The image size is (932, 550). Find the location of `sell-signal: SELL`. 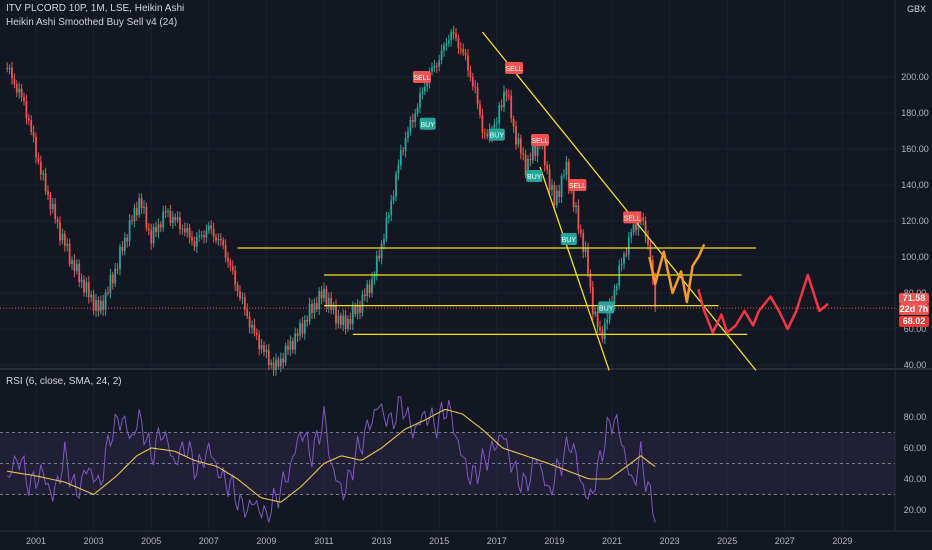

sell-signal: SELL is located at coordinates (514, 68).